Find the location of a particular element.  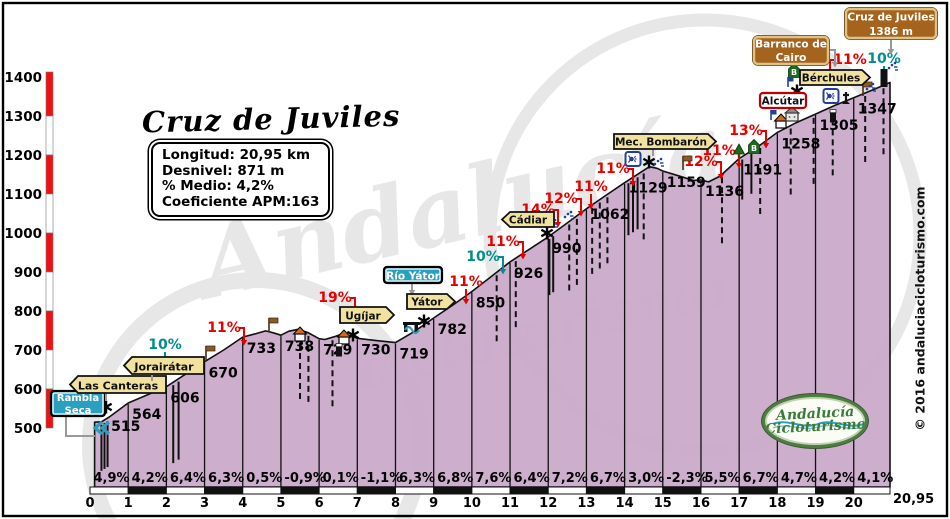

y-axis: 500 600 700 800 900 1000 1100 1200 1300 1400 is located at coordinates (29, 253).